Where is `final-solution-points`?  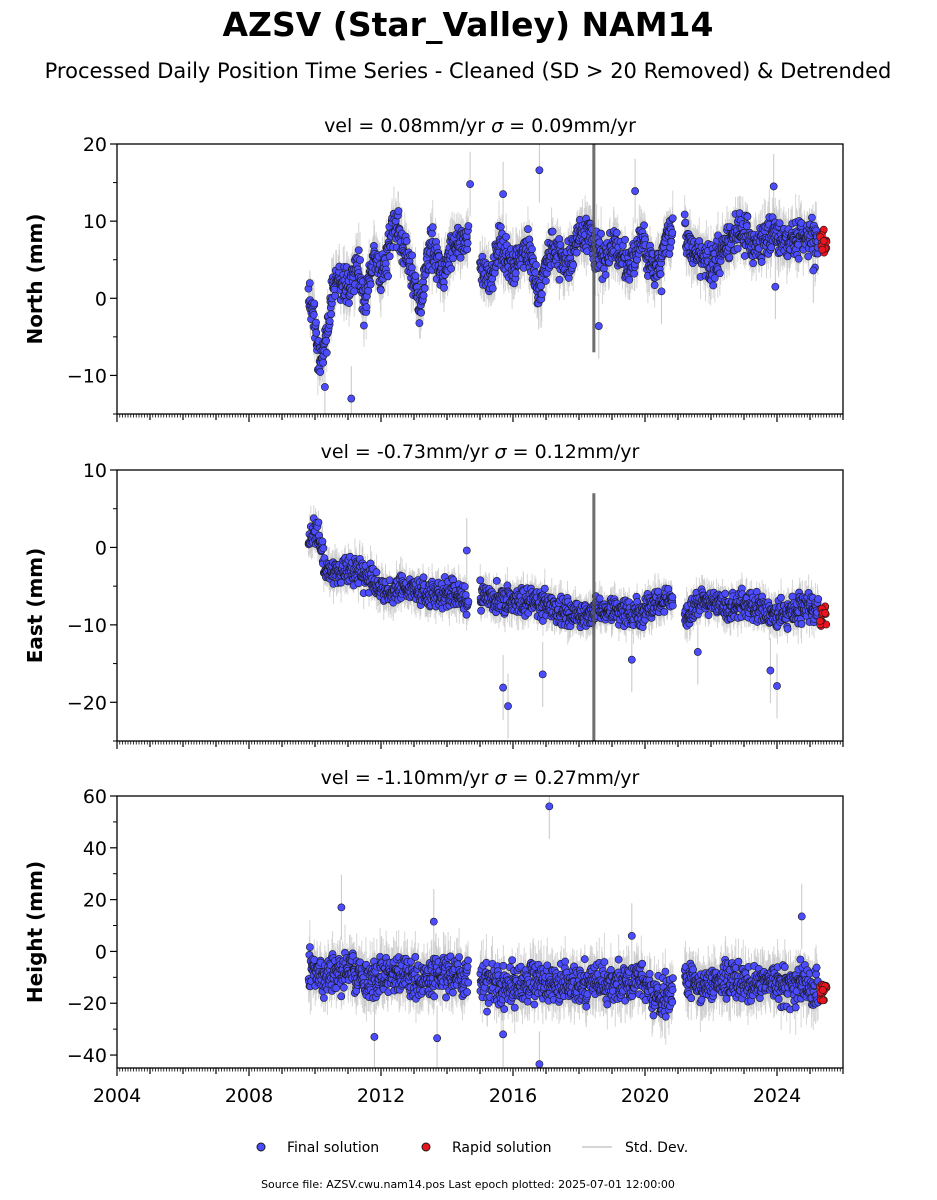
final-solution-points is located at coordinates (563, 284).